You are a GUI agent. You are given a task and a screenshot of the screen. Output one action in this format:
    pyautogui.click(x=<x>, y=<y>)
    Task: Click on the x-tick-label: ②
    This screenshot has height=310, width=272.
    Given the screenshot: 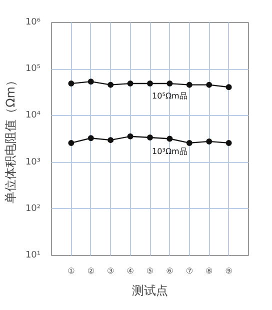 What is the action you would take?
    pyautogui.click(x=90, y=271)
    